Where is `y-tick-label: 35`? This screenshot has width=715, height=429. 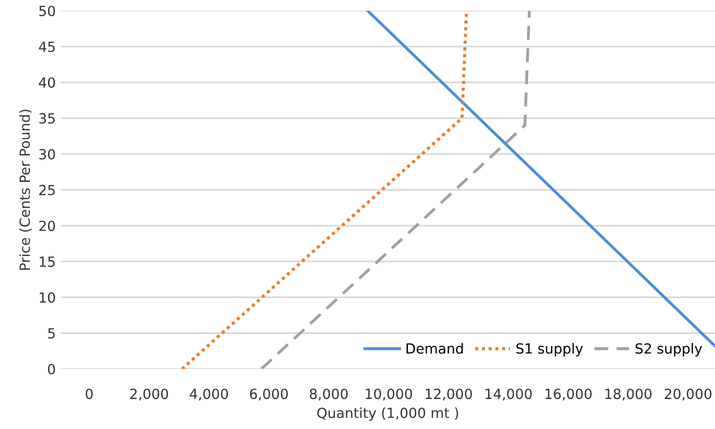 y-tick-label: 35 is located at coordinates (47, 118).